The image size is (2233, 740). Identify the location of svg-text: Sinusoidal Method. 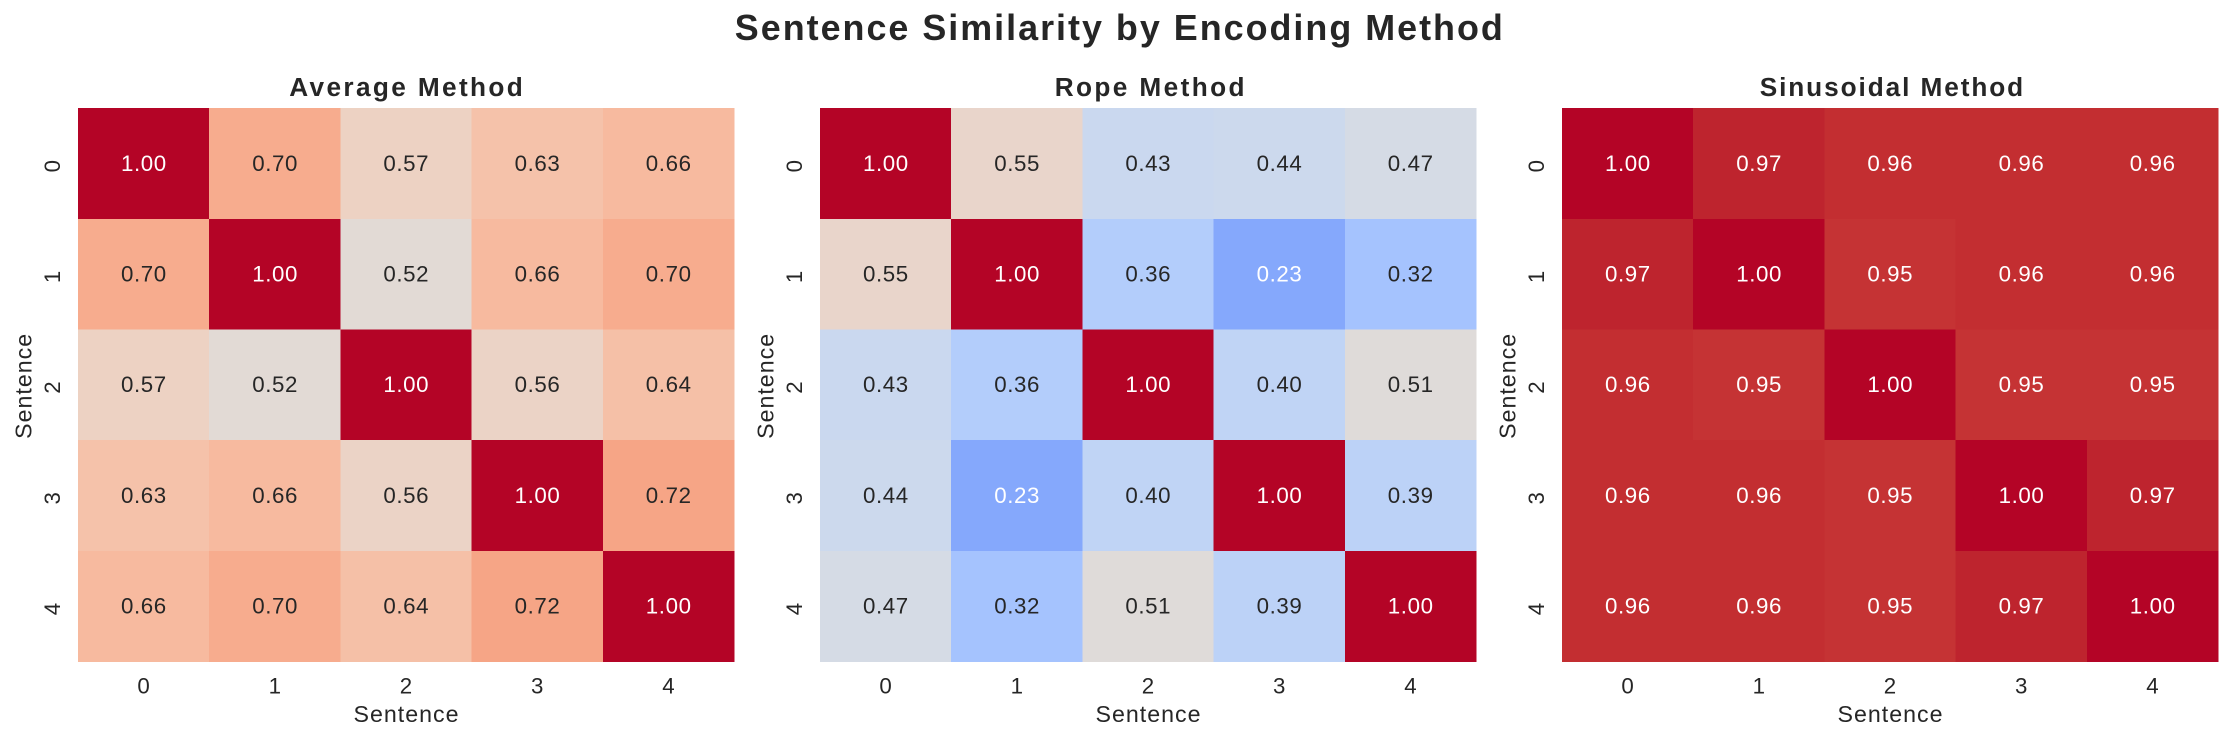
(1892, 87).